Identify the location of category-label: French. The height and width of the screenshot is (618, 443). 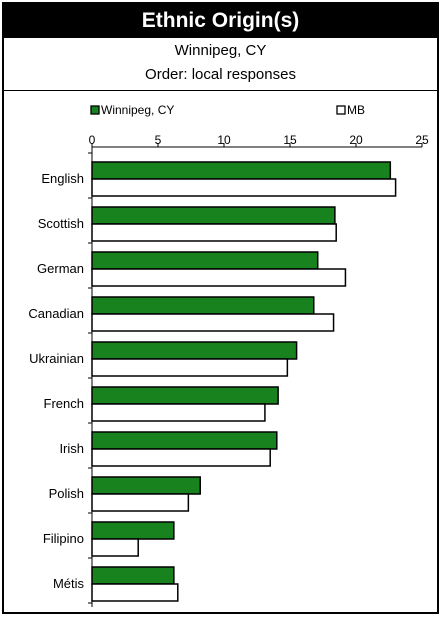
(64, 403).